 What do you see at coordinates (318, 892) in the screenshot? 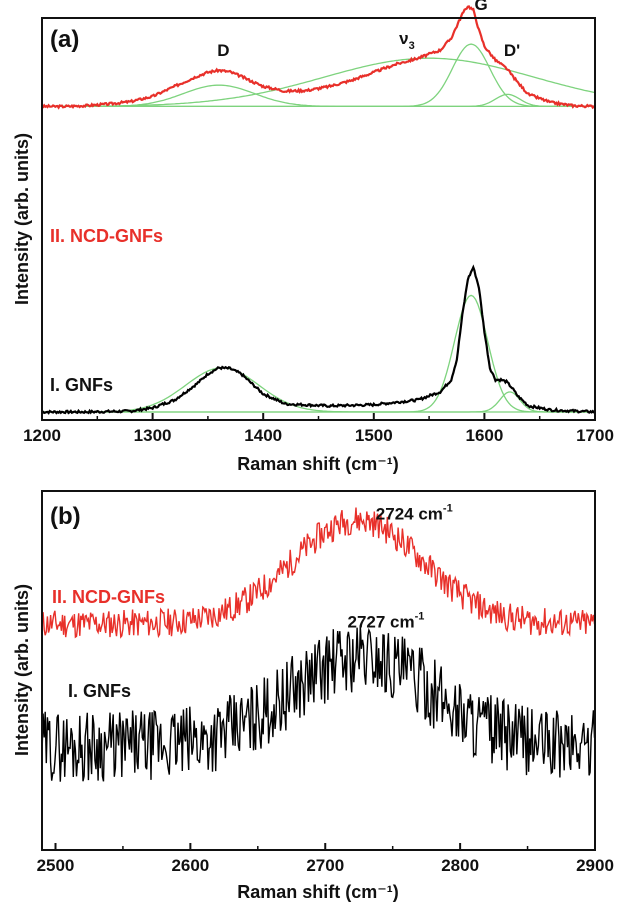
I see `x-axis-title-b: Raman shift (cm⁻¹)` at bounding box center [318, 892].